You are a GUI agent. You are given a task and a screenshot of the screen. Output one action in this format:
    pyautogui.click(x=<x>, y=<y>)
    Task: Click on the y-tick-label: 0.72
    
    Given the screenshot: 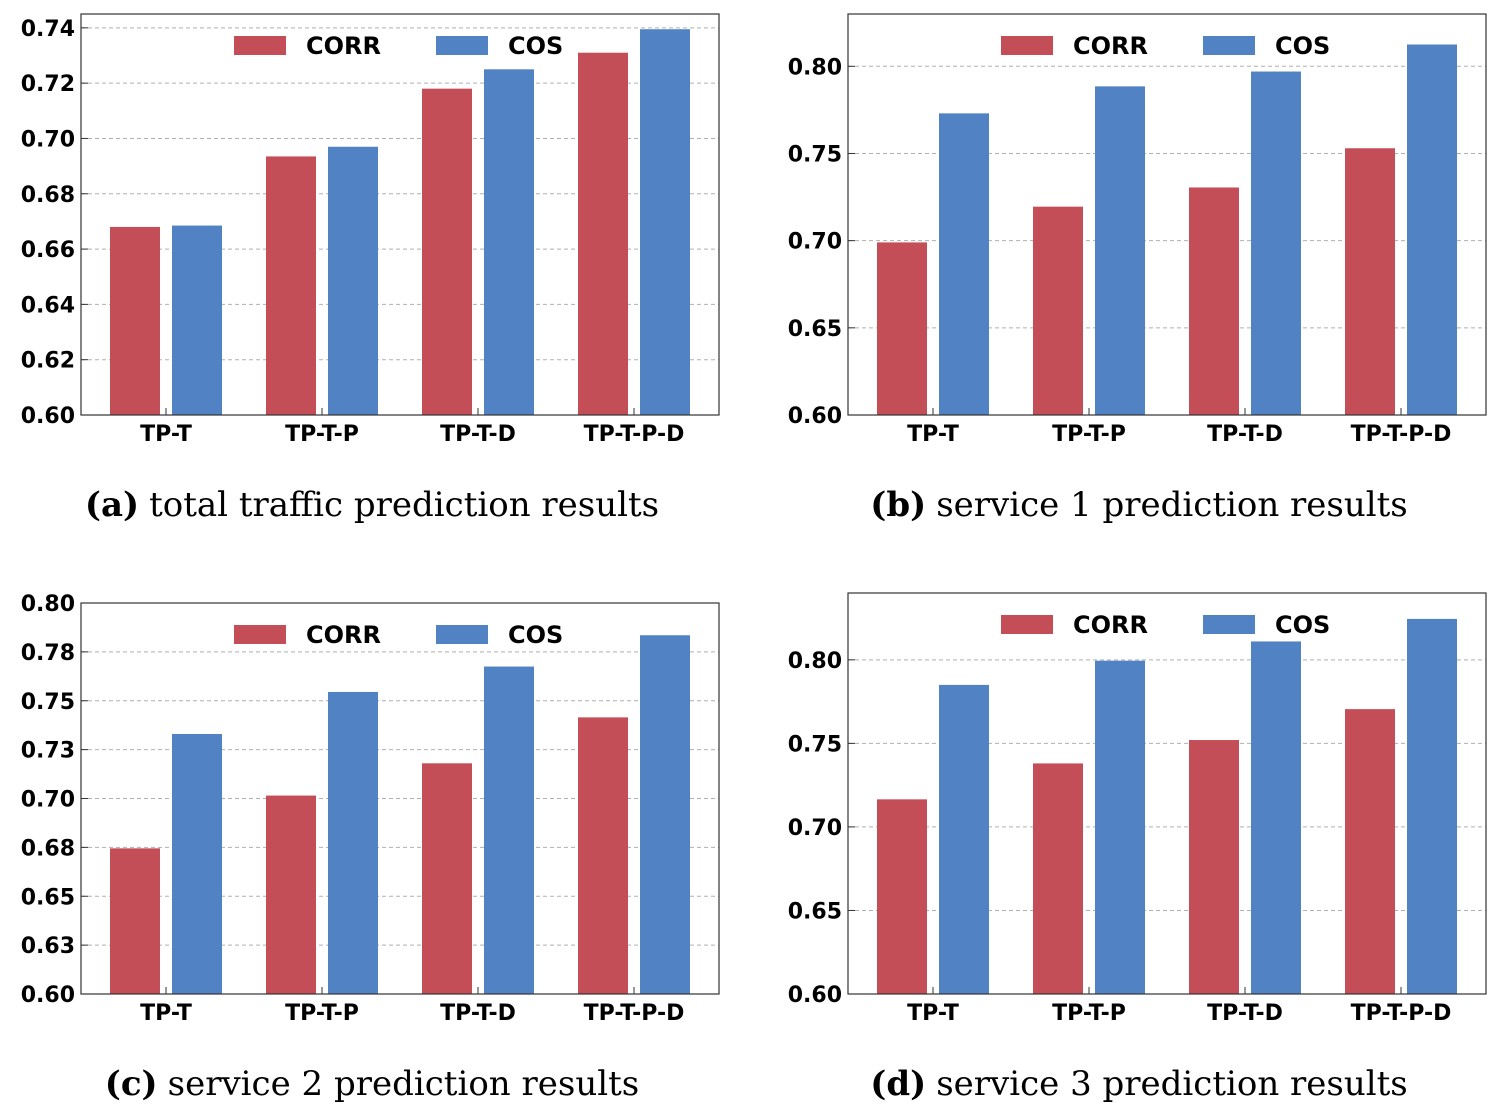 What is the action you would take?
    pyautogui.click(x=48, y=84)
    